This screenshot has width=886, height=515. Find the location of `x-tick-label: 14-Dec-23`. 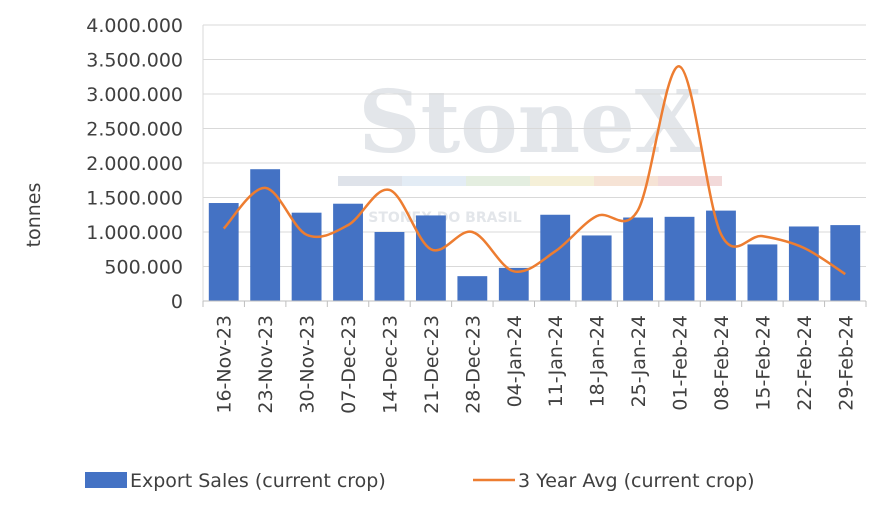

x-tick-label: 14-Dec-23 is located at coordinates (390, 364).